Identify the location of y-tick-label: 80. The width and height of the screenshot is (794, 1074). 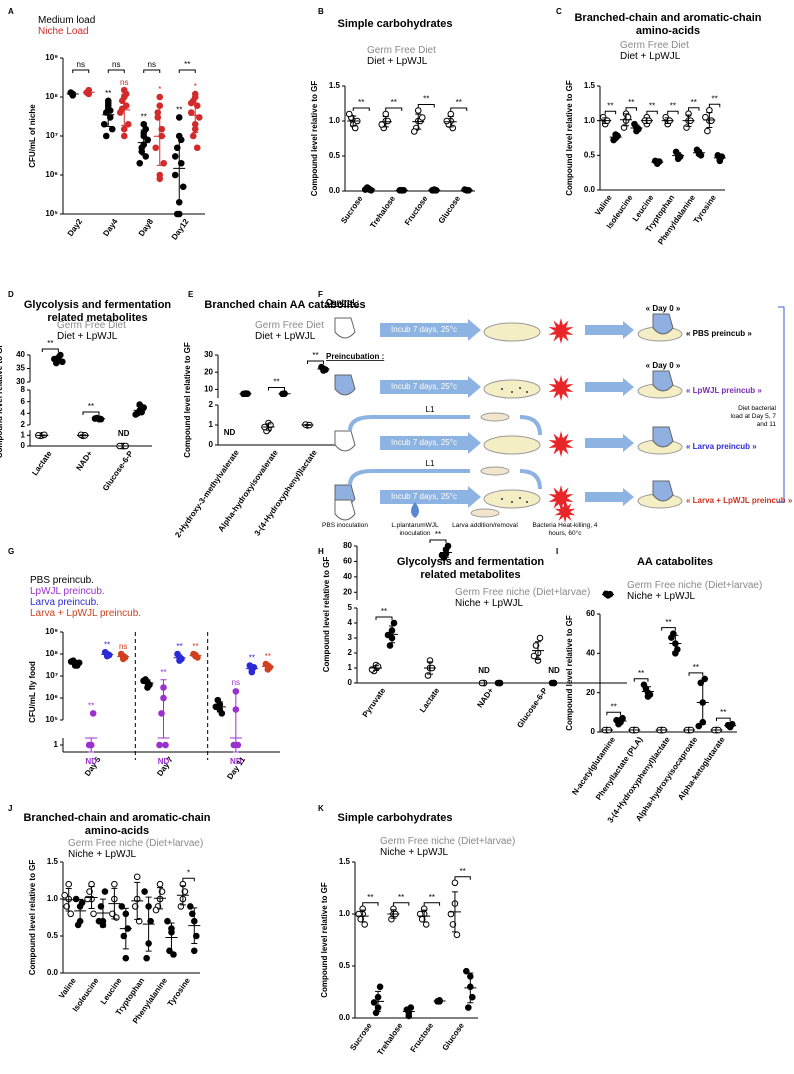
(347, 545).